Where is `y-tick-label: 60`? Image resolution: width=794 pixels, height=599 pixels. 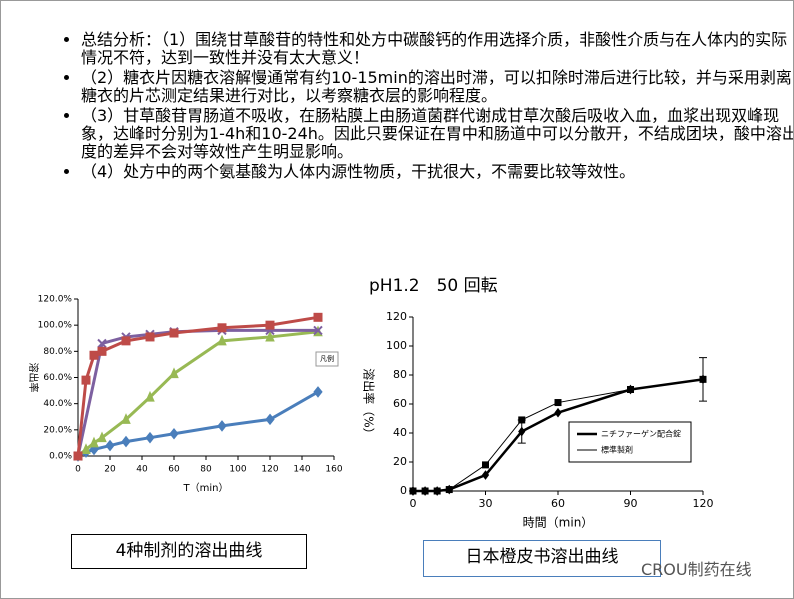
y-tick-label: 60 is located at coordinates (400, 403).